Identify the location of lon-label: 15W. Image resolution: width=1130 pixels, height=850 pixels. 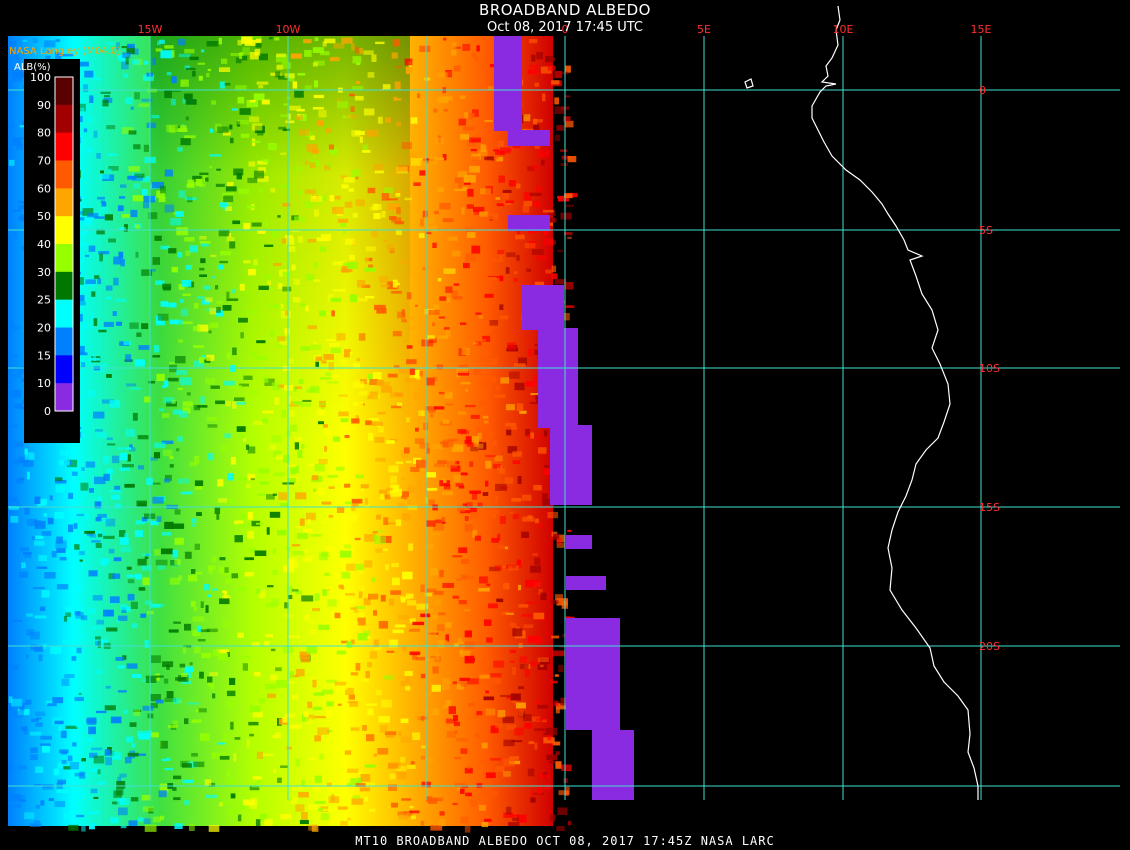
(150, 29).